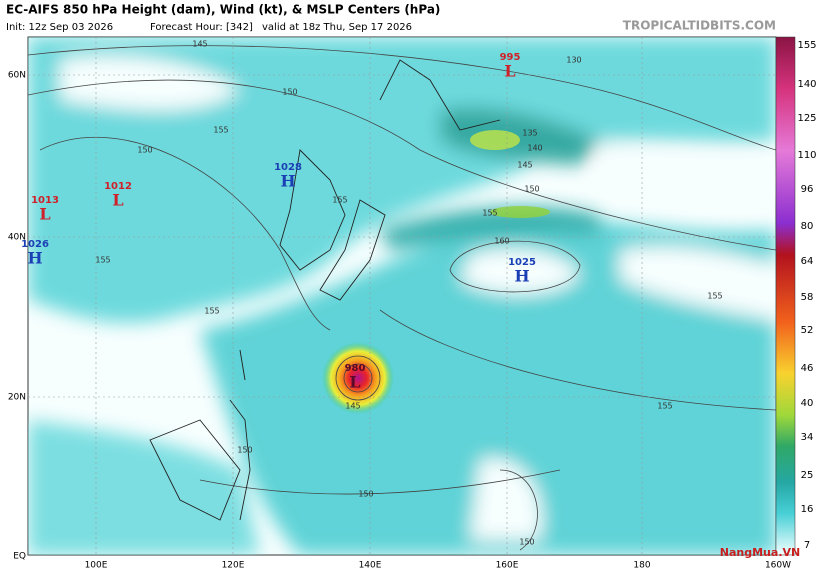 The height and width of the screenshot is (573, 819). I want to click on colorbar-label: 110, so click(806, 155).